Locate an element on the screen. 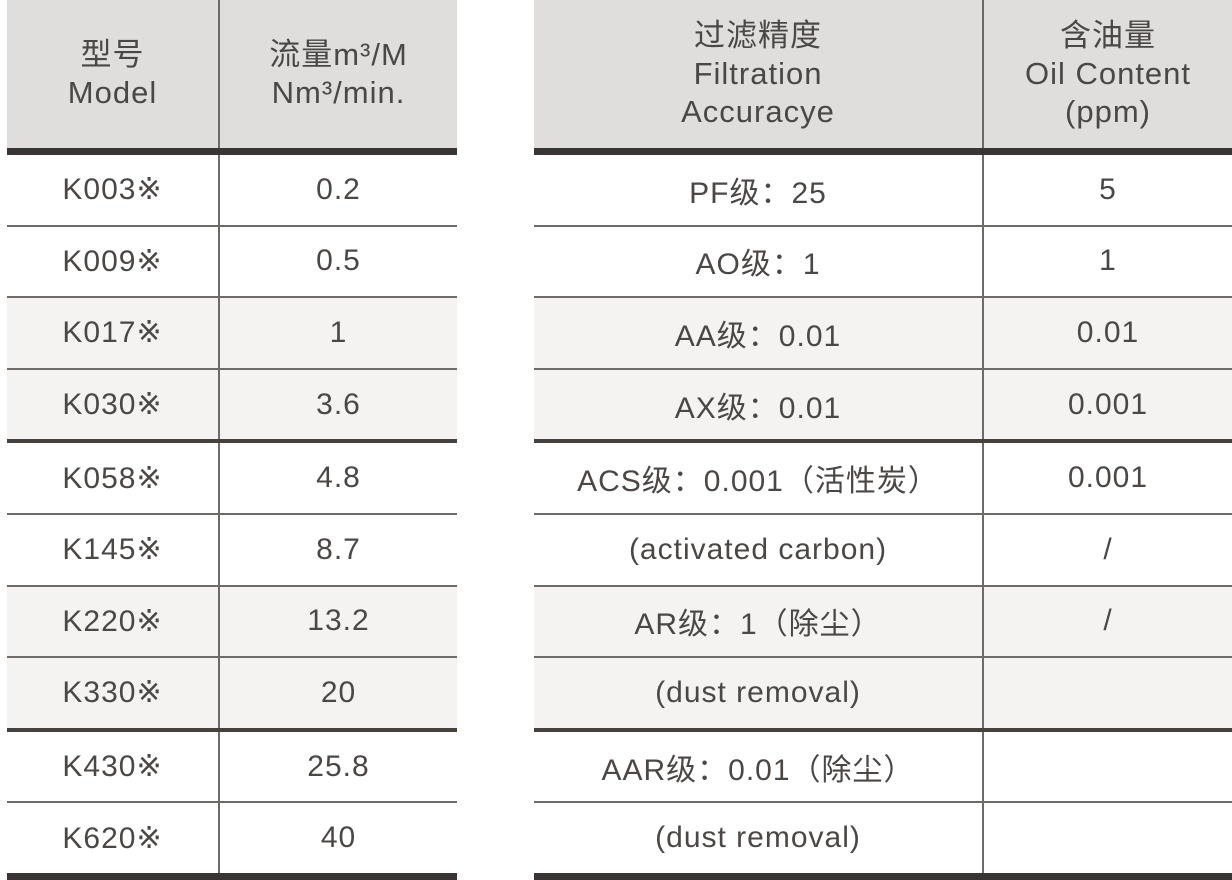 The image size is (1232, 880). table-row: AO级：1 1 is located at coordinates (883, 262).